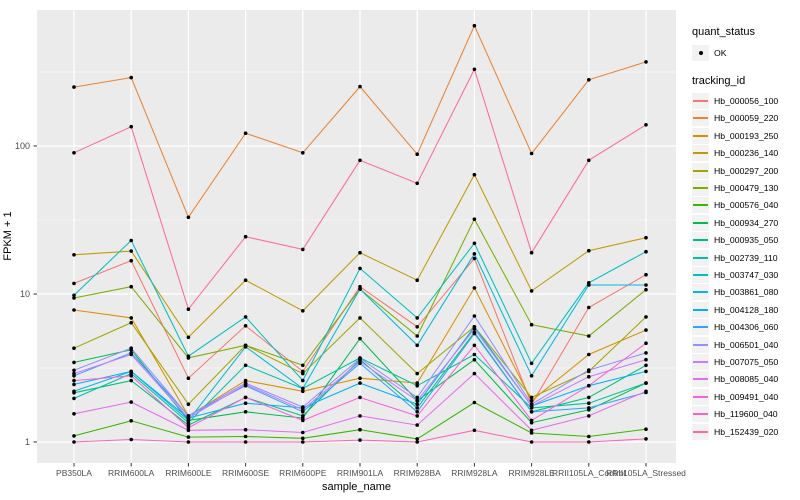 This screenshot has width=800, height=500. I want to click on x-tick-label: RRIM928LA, so click(474, 473).